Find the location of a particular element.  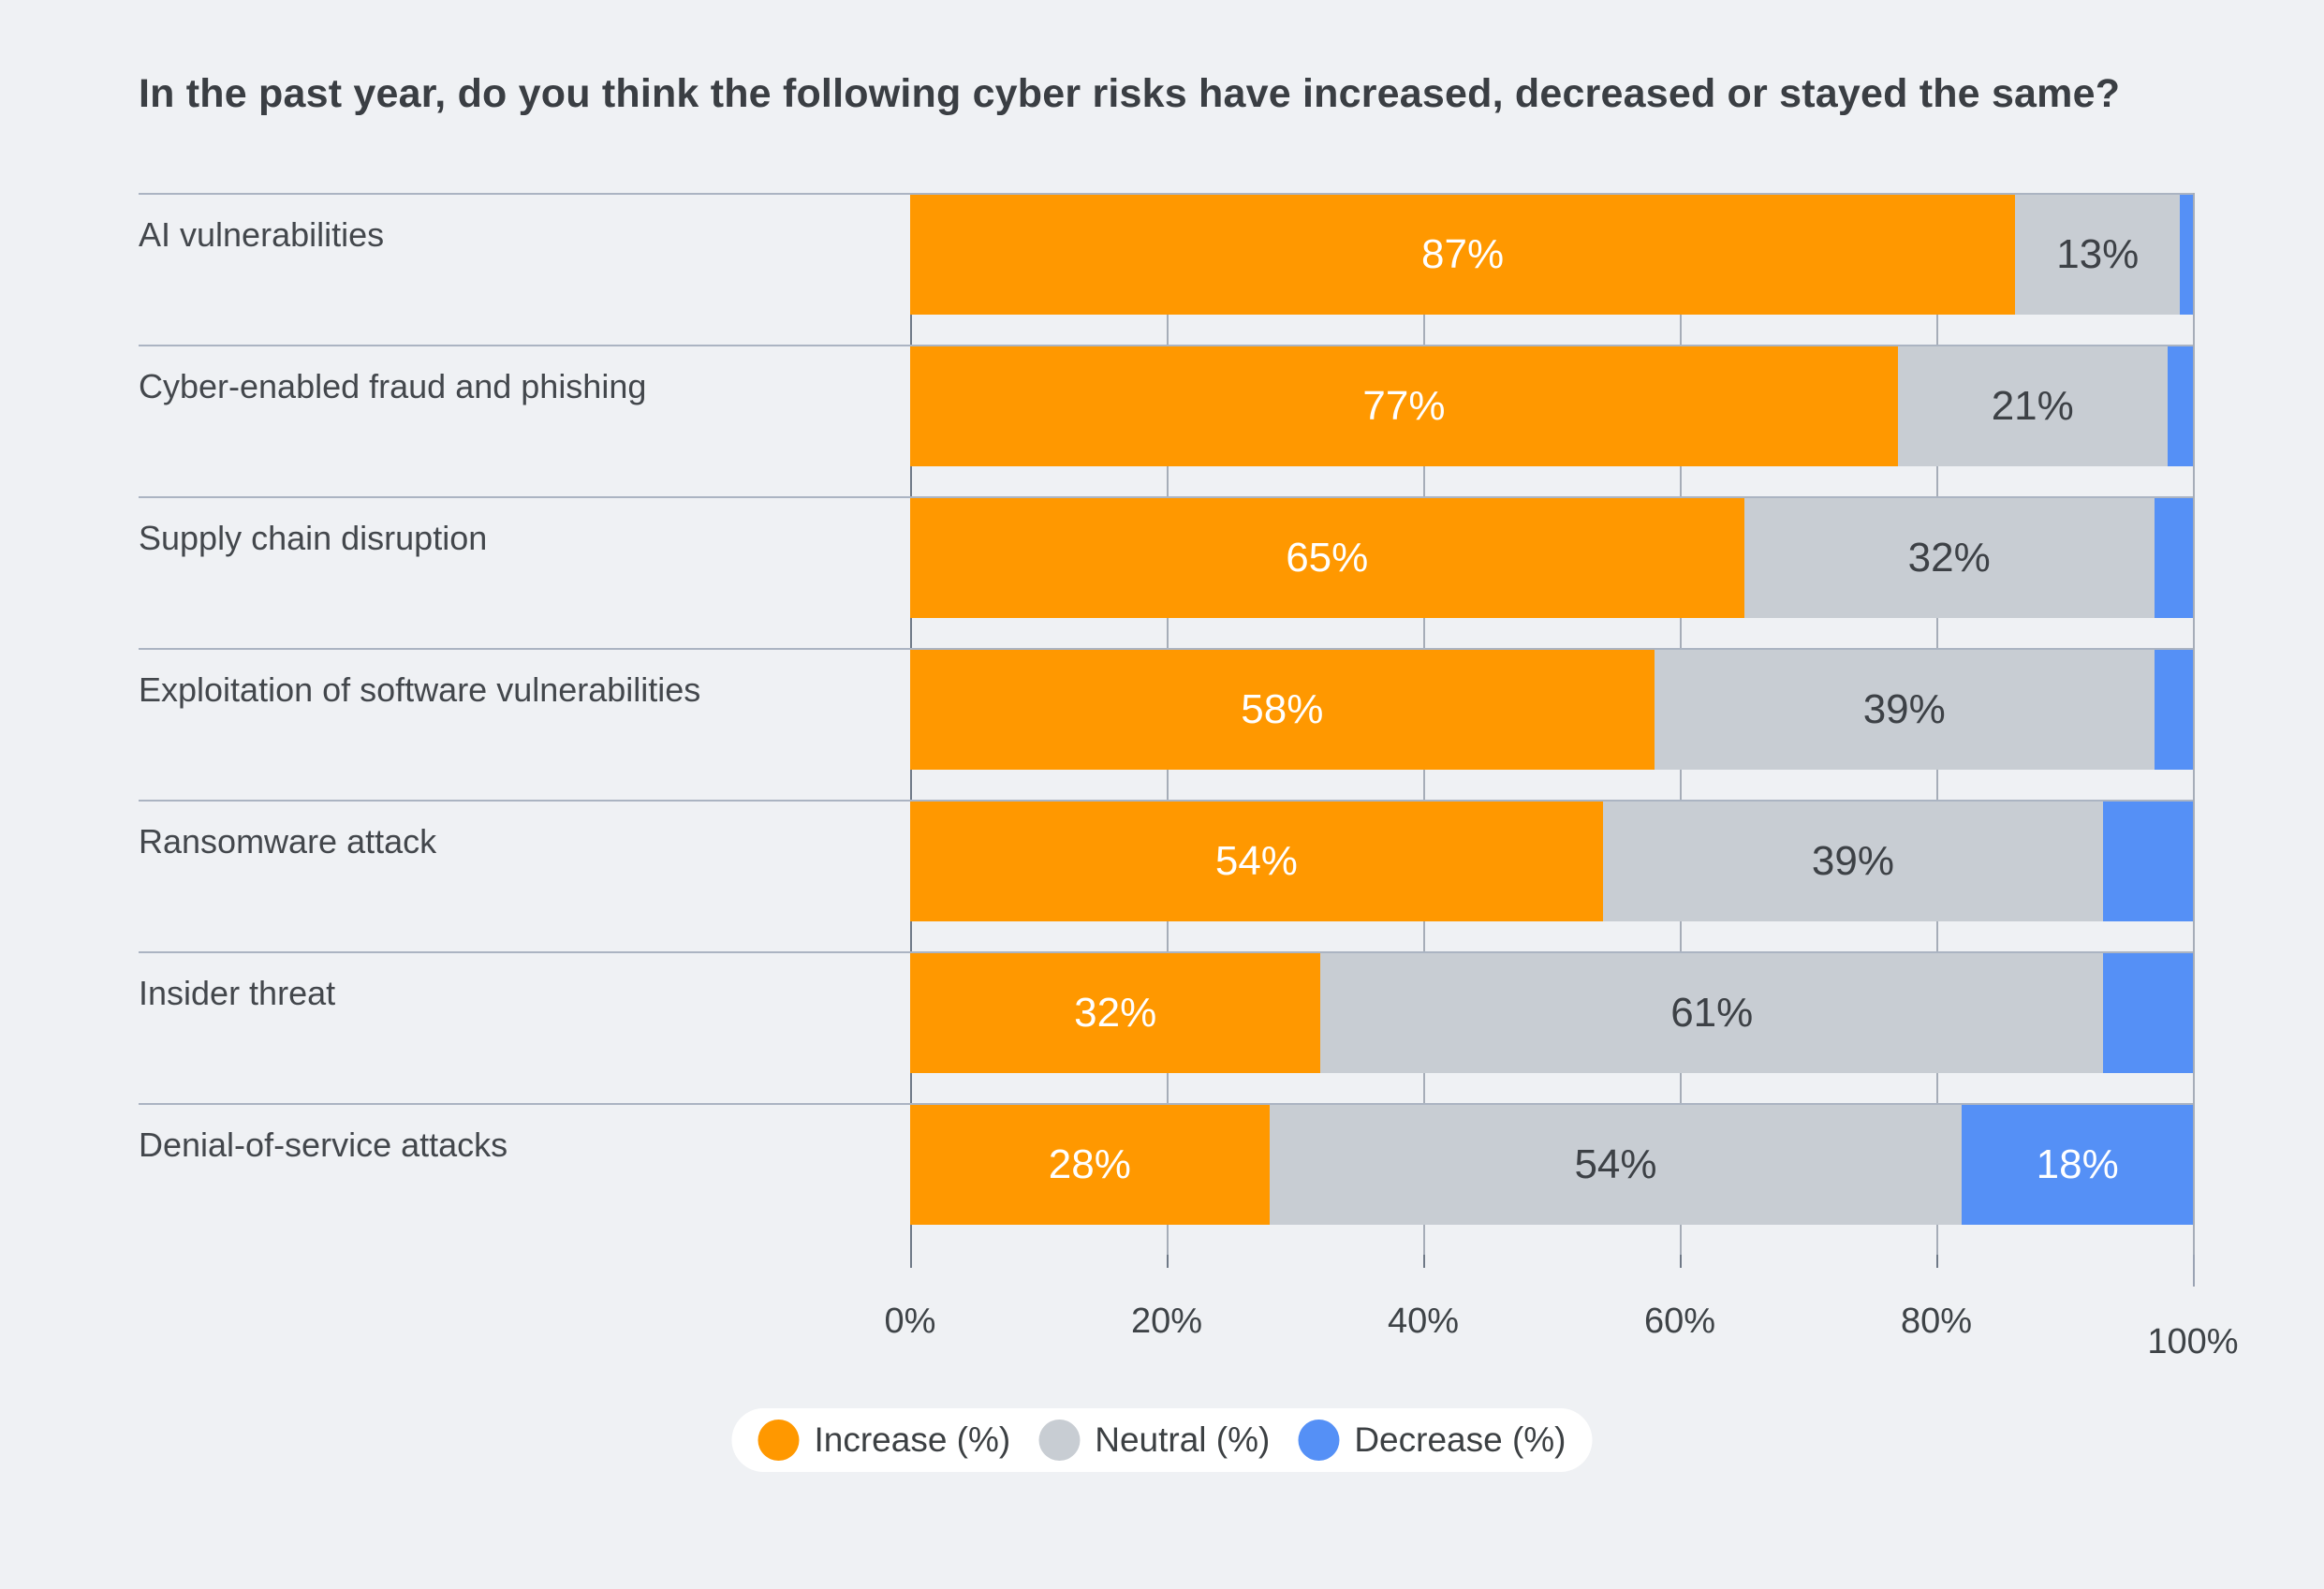

stacked-bar: 87% 13% is located at coordinates (1551, 255).